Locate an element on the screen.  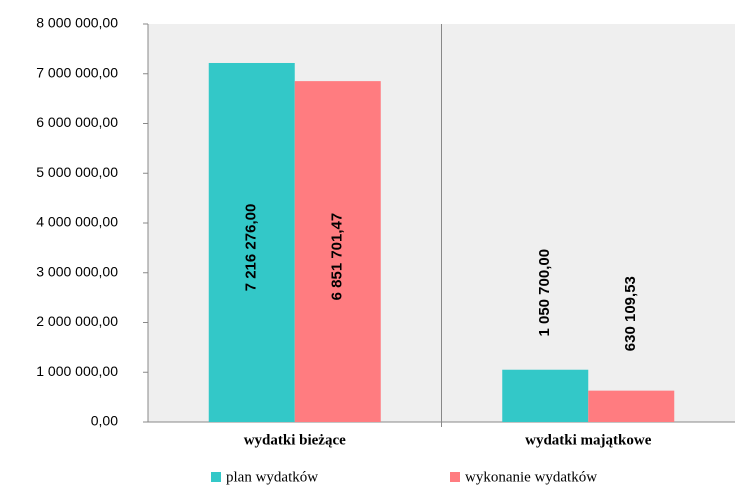
legend-label: plan wydatków is located at coordinates (272, 477).